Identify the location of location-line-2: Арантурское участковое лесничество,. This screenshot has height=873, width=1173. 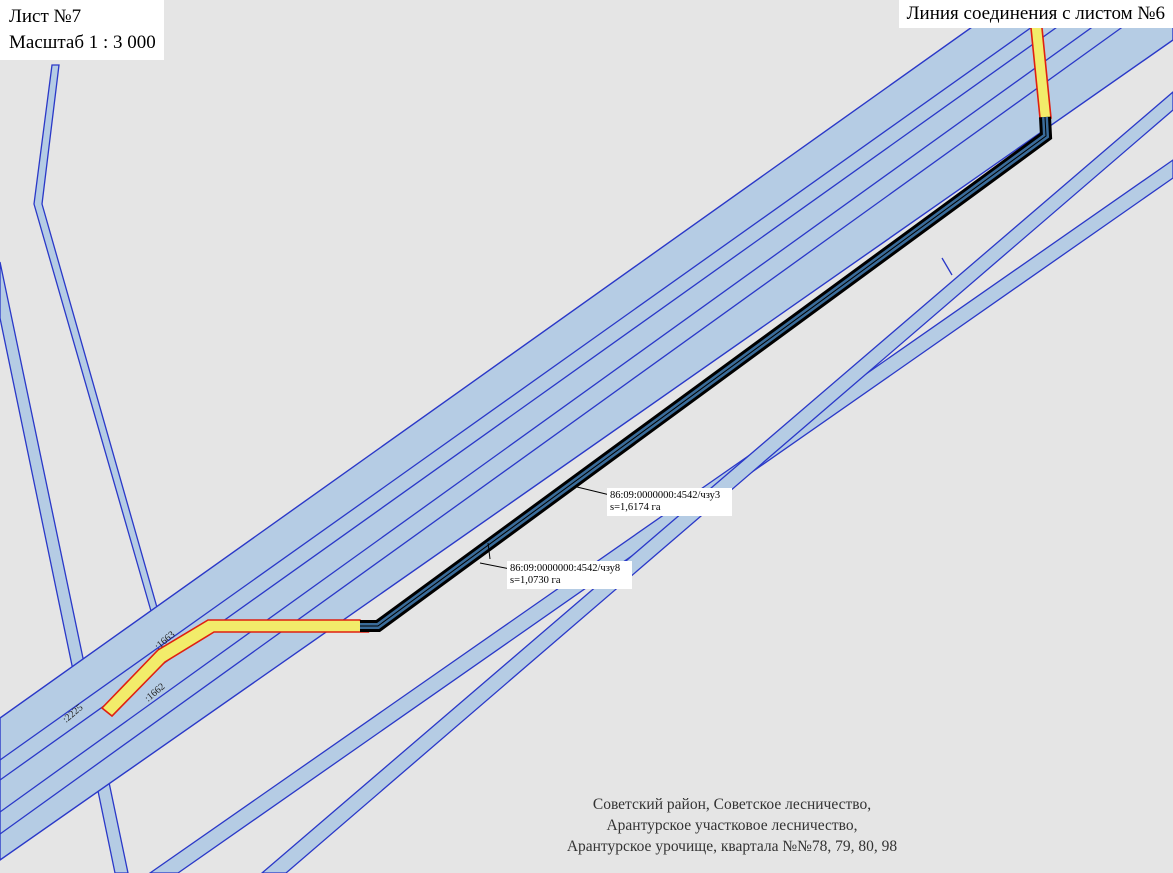
(732, 825).